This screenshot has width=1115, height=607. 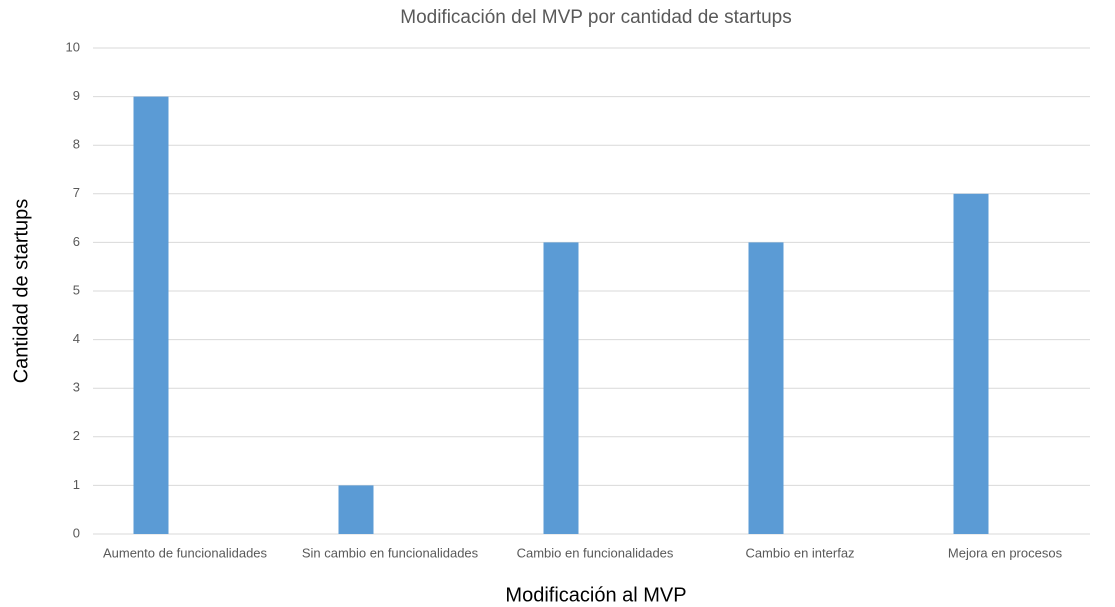 I want to click on x-tick-label: Aumento de funcionalidades, so click(x=185, y=552).